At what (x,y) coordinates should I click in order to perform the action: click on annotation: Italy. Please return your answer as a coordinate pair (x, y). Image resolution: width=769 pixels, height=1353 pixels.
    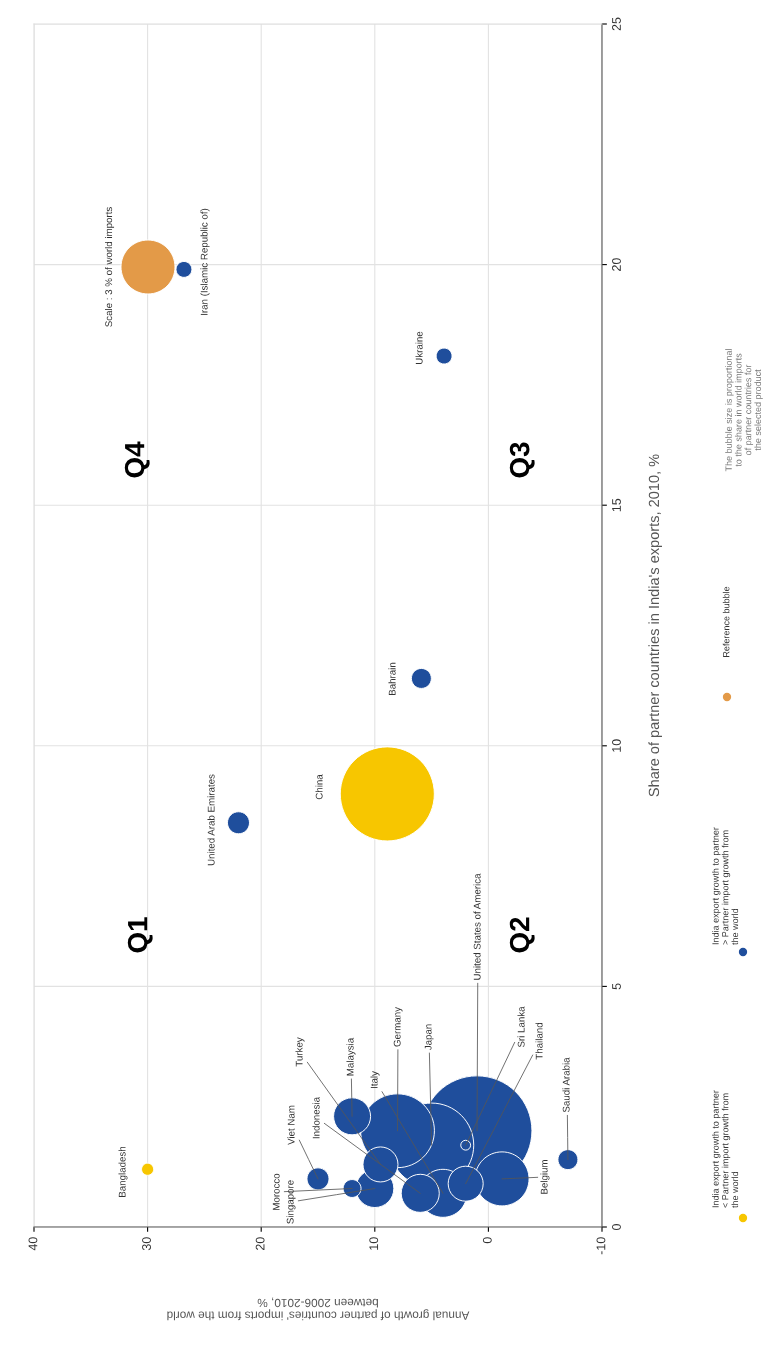
    Looking at the image, I should click on (375, 1080).